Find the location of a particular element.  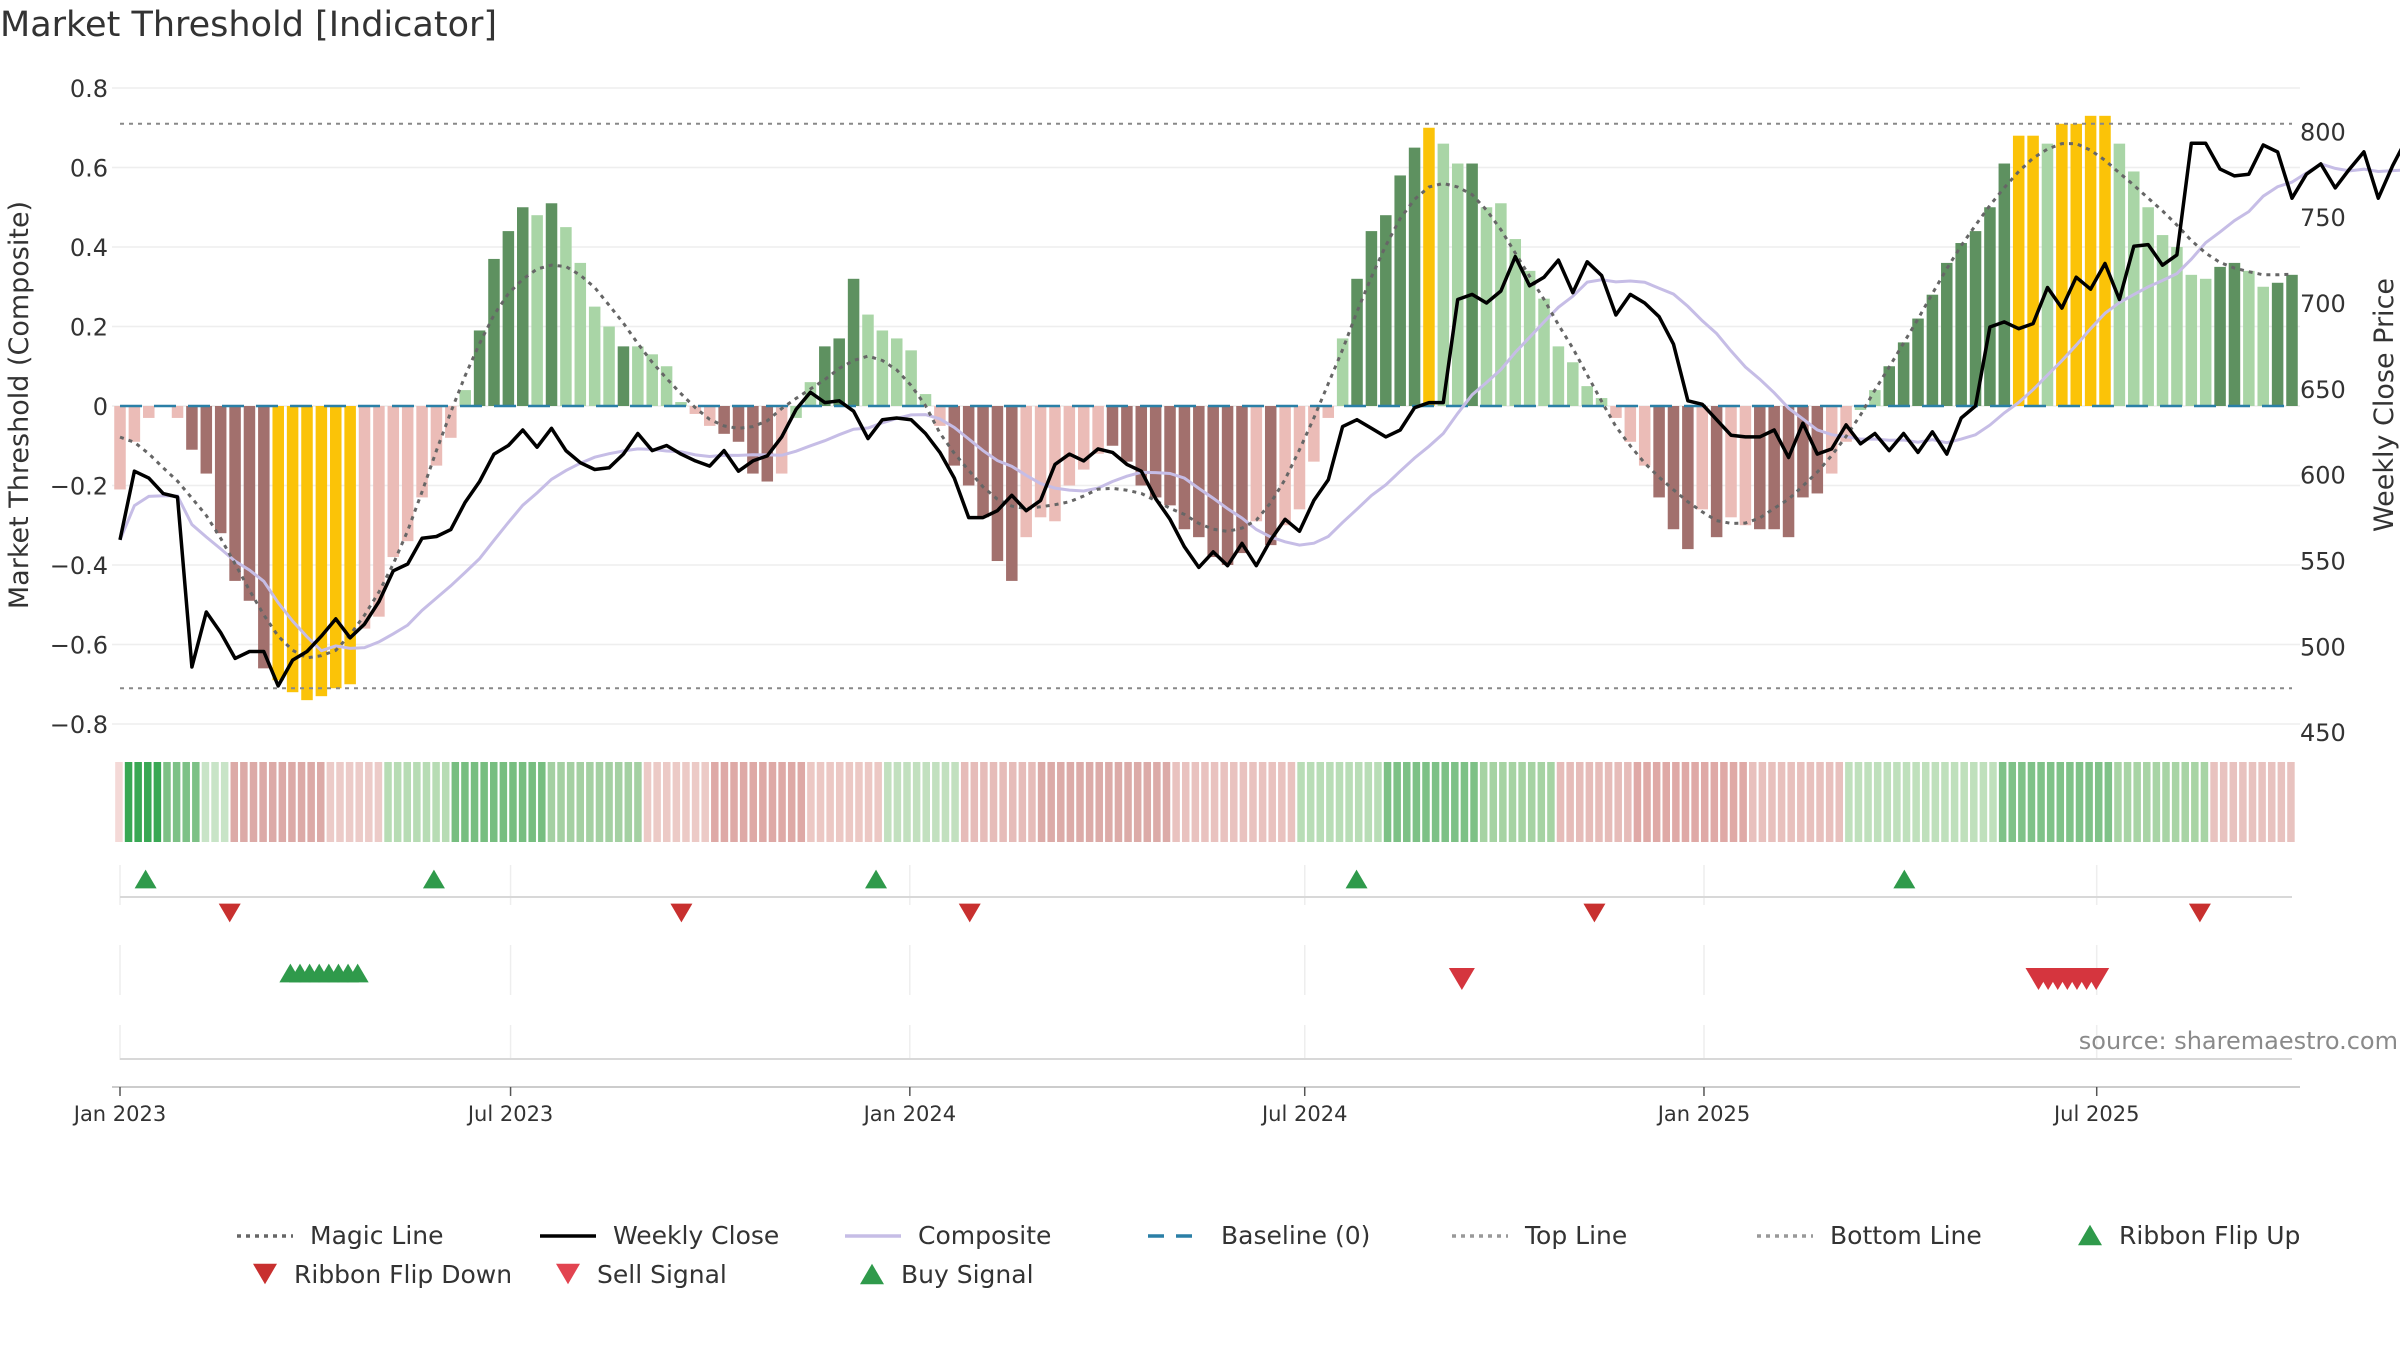

source-label: source: sharemaestro.com is located at coordinates (2238, 1041).